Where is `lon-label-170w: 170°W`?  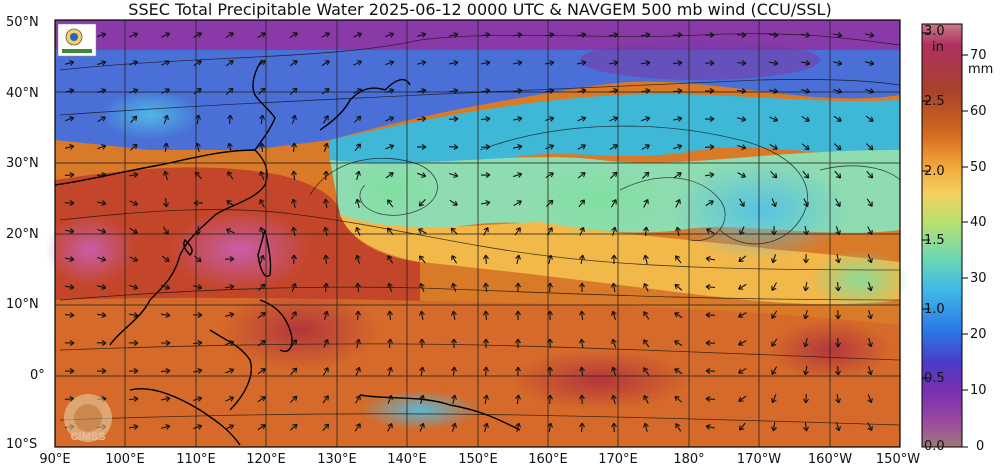 lon-label-170w: 170°W is located at coordinates (759, 459).